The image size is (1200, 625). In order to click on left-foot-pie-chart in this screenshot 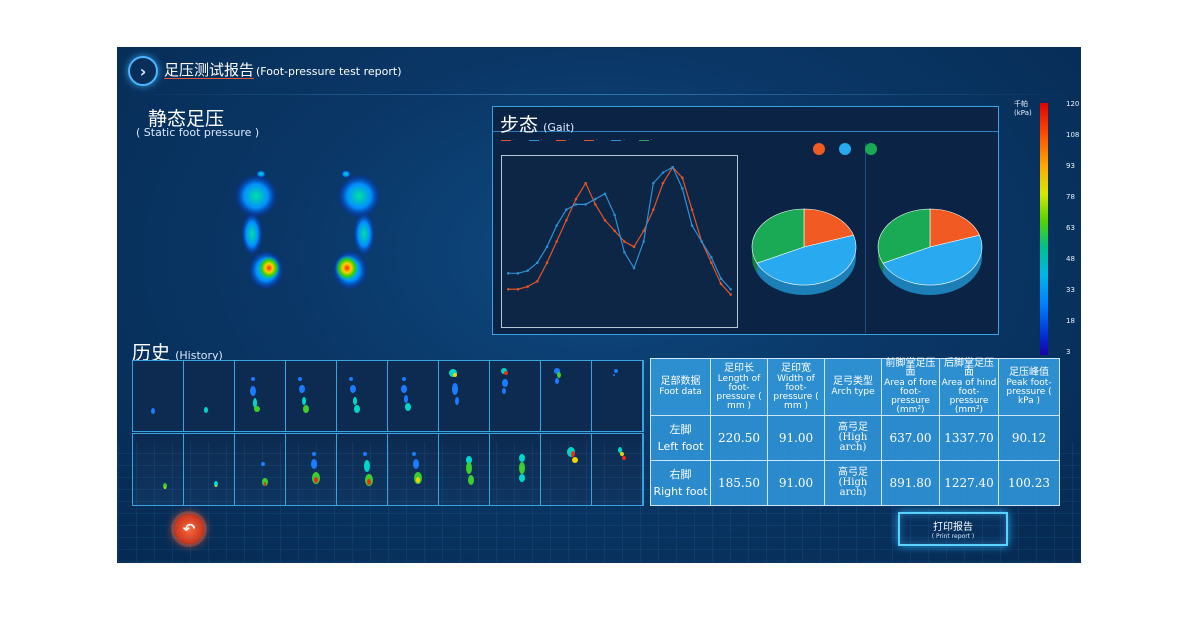, I will do `click(804, 251)`.